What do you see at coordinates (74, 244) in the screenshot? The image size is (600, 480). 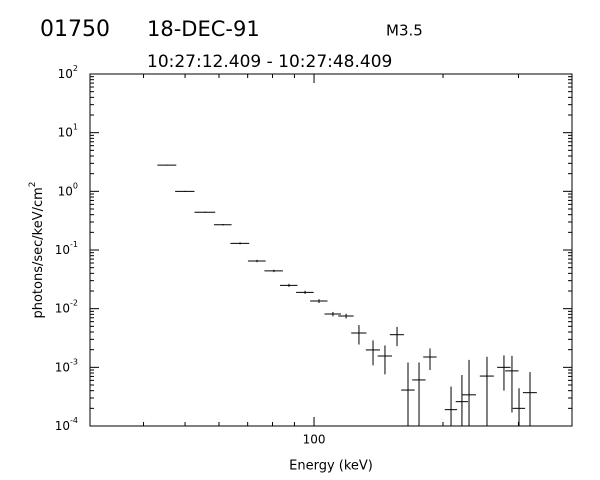 I see `y-tick-exponent: -1` at bounding box center [74, 244].